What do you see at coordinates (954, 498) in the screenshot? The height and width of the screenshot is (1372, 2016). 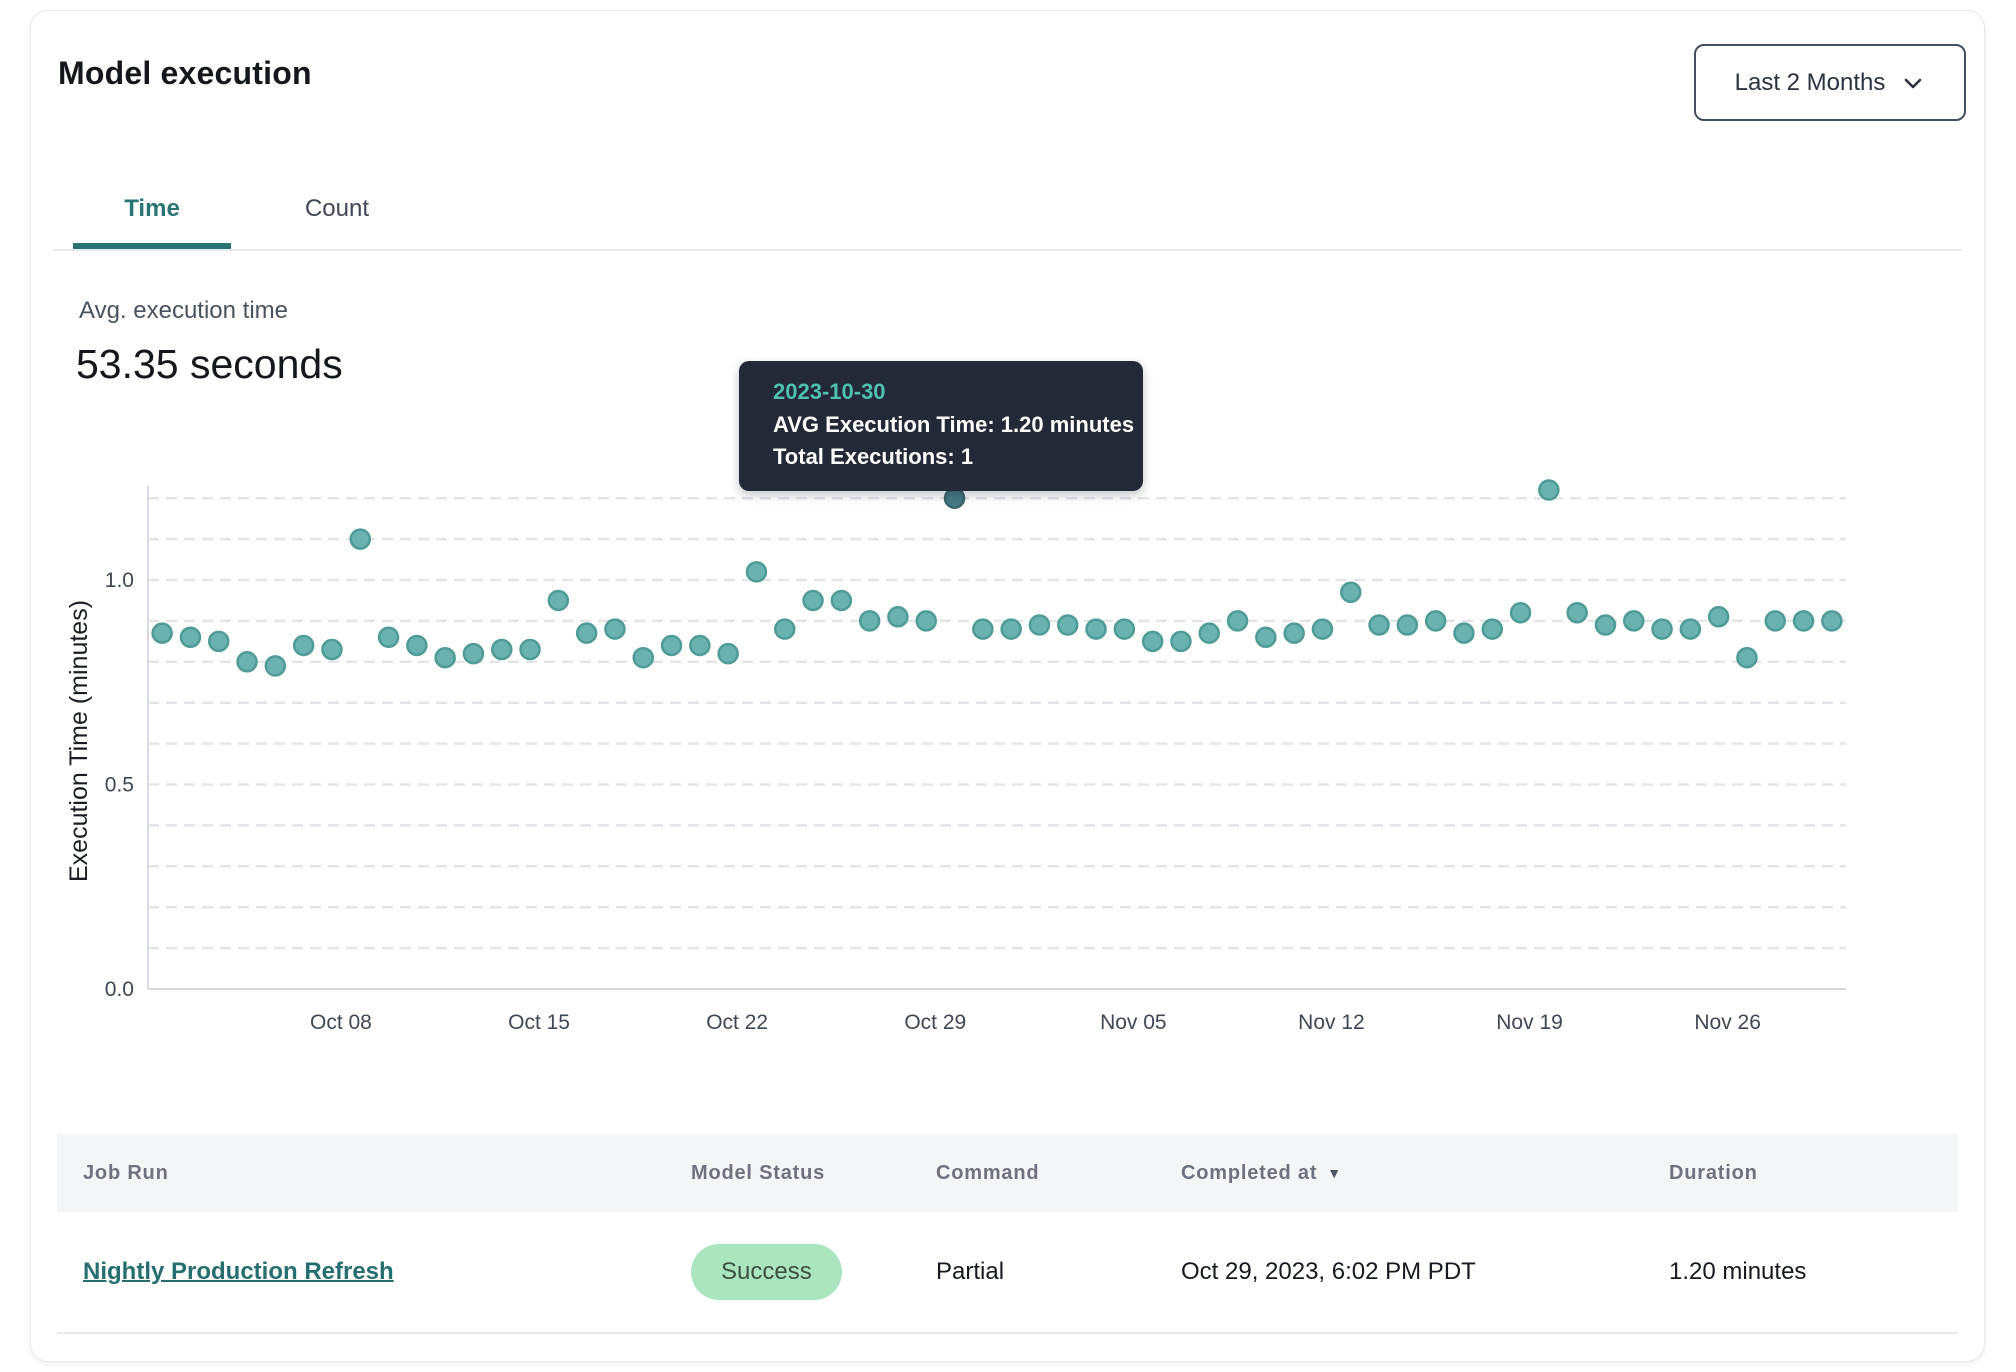 I see `data-point-highlighted` at bounding box center [954, 498].